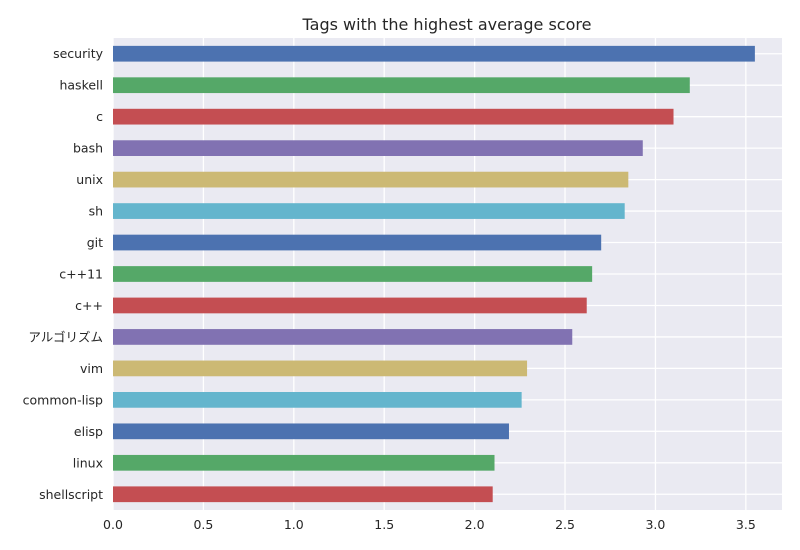 The image size is (800, 550). I want to click on y-tick-label: elisp, so click(88, 431).